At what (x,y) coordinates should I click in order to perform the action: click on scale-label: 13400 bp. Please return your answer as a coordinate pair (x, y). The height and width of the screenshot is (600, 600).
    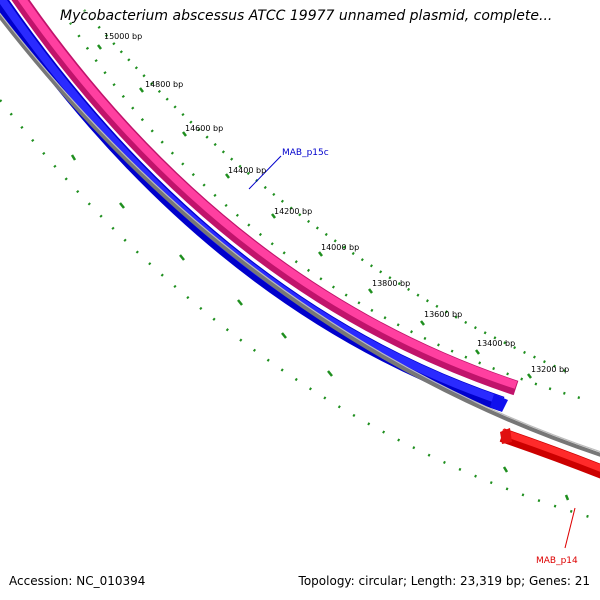
    Looking at the image, I should click on (496, 343).